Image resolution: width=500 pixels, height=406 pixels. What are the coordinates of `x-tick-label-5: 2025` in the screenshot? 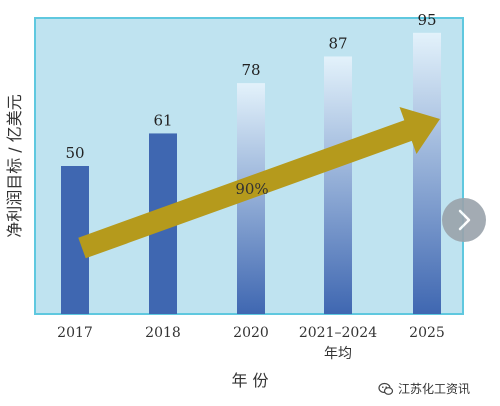 It's located at (427, 333).